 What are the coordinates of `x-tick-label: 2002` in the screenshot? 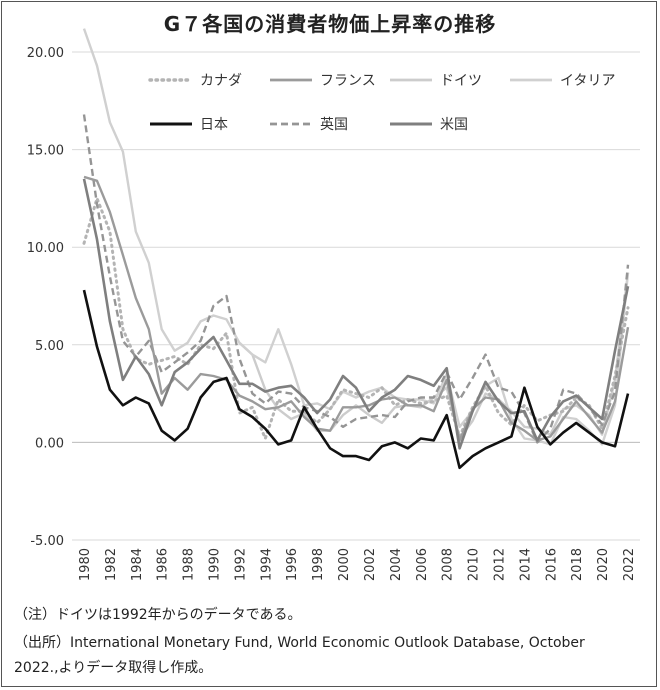 It's located at (370, 564).